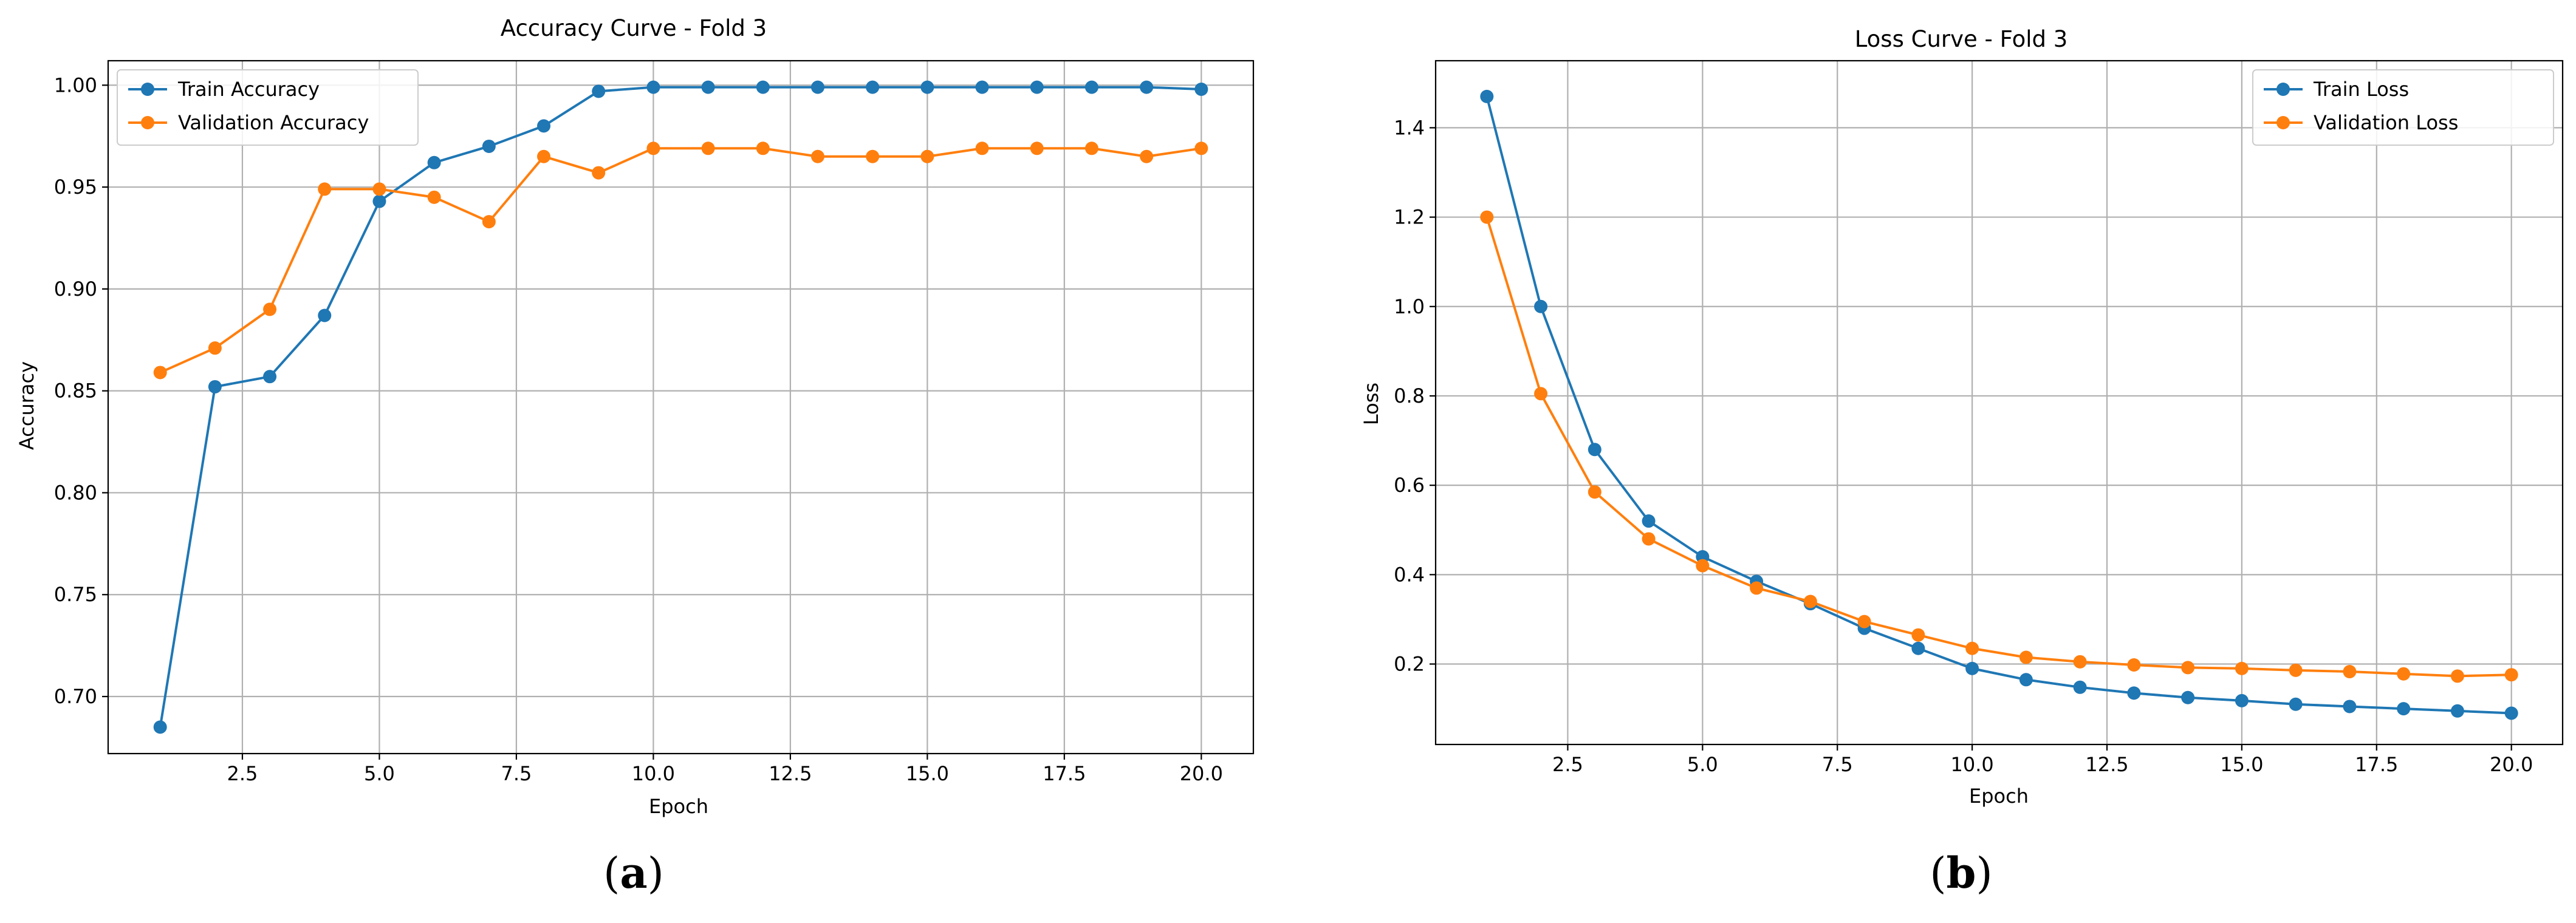 The image size is (2576, 923). What do you see at coordinates (1409, 395) in the screenshot?
I see `y-tick-label: 0.8` at bounding box center [1409, 395].